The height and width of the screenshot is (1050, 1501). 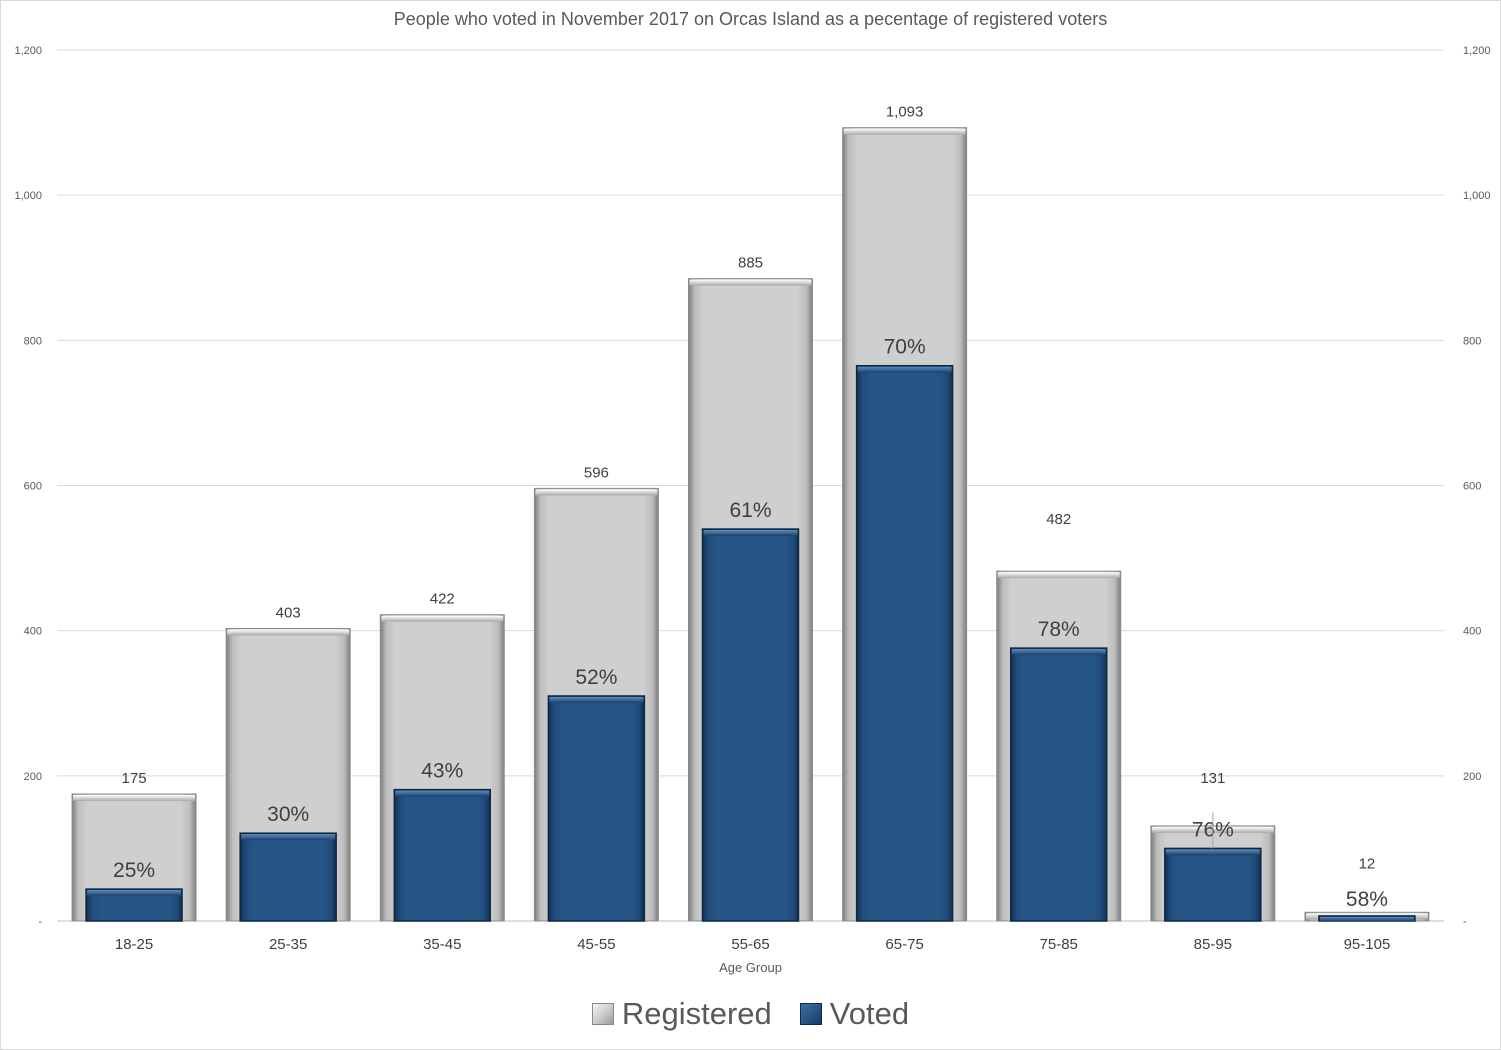 I want to click on data-label-voted: 25%, so click(x=134, y=870).